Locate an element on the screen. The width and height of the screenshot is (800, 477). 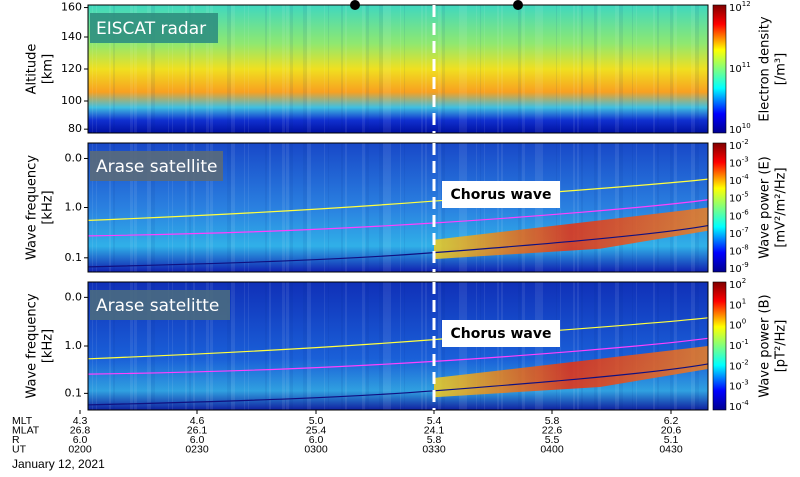
row-value: 6.0 is located at coordinates (316, 440).